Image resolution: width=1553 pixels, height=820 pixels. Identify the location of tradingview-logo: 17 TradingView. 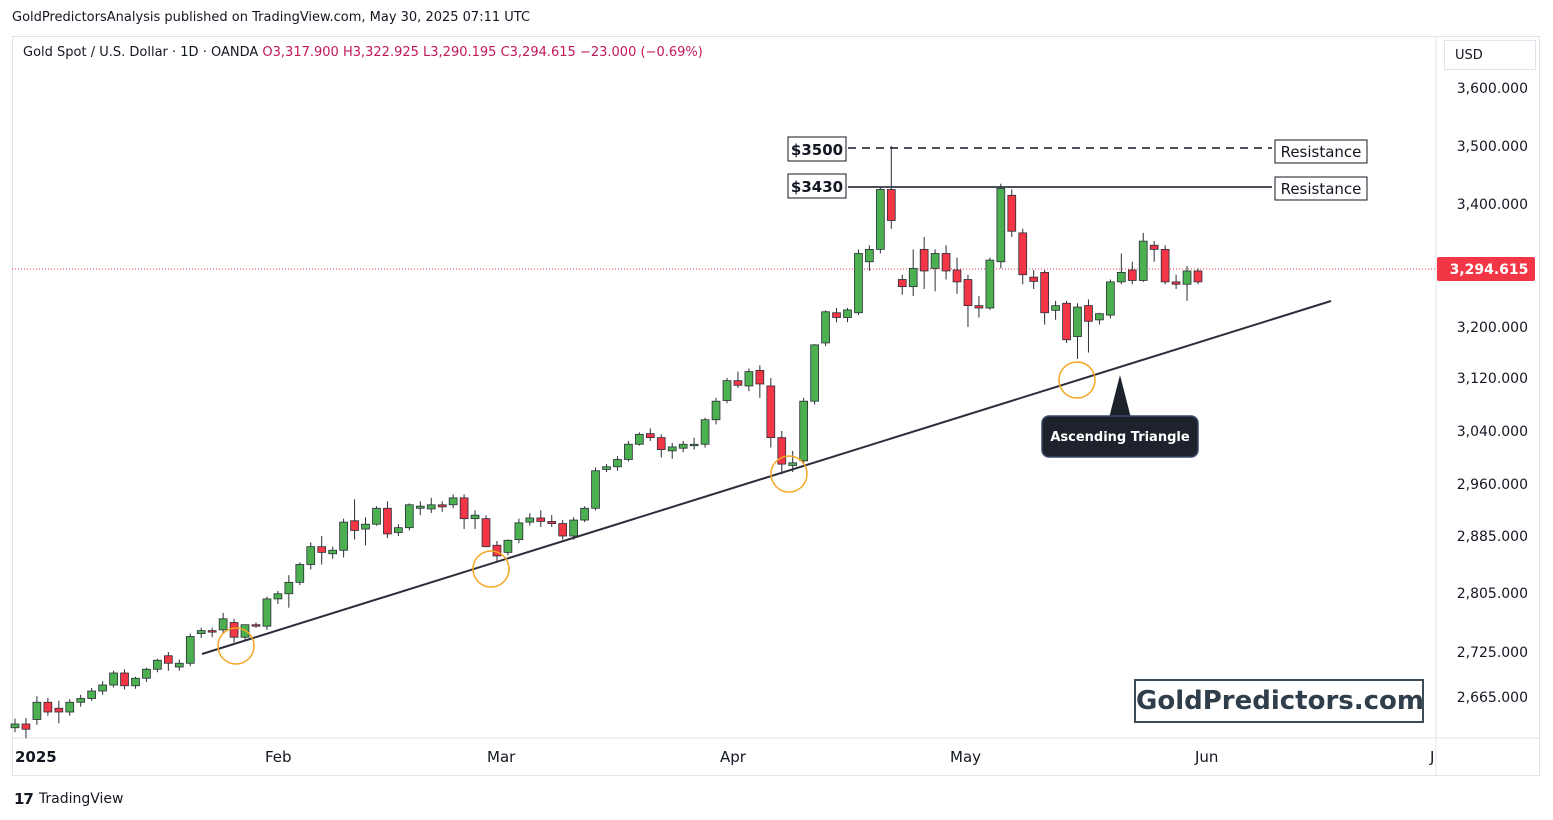
(68, 799).